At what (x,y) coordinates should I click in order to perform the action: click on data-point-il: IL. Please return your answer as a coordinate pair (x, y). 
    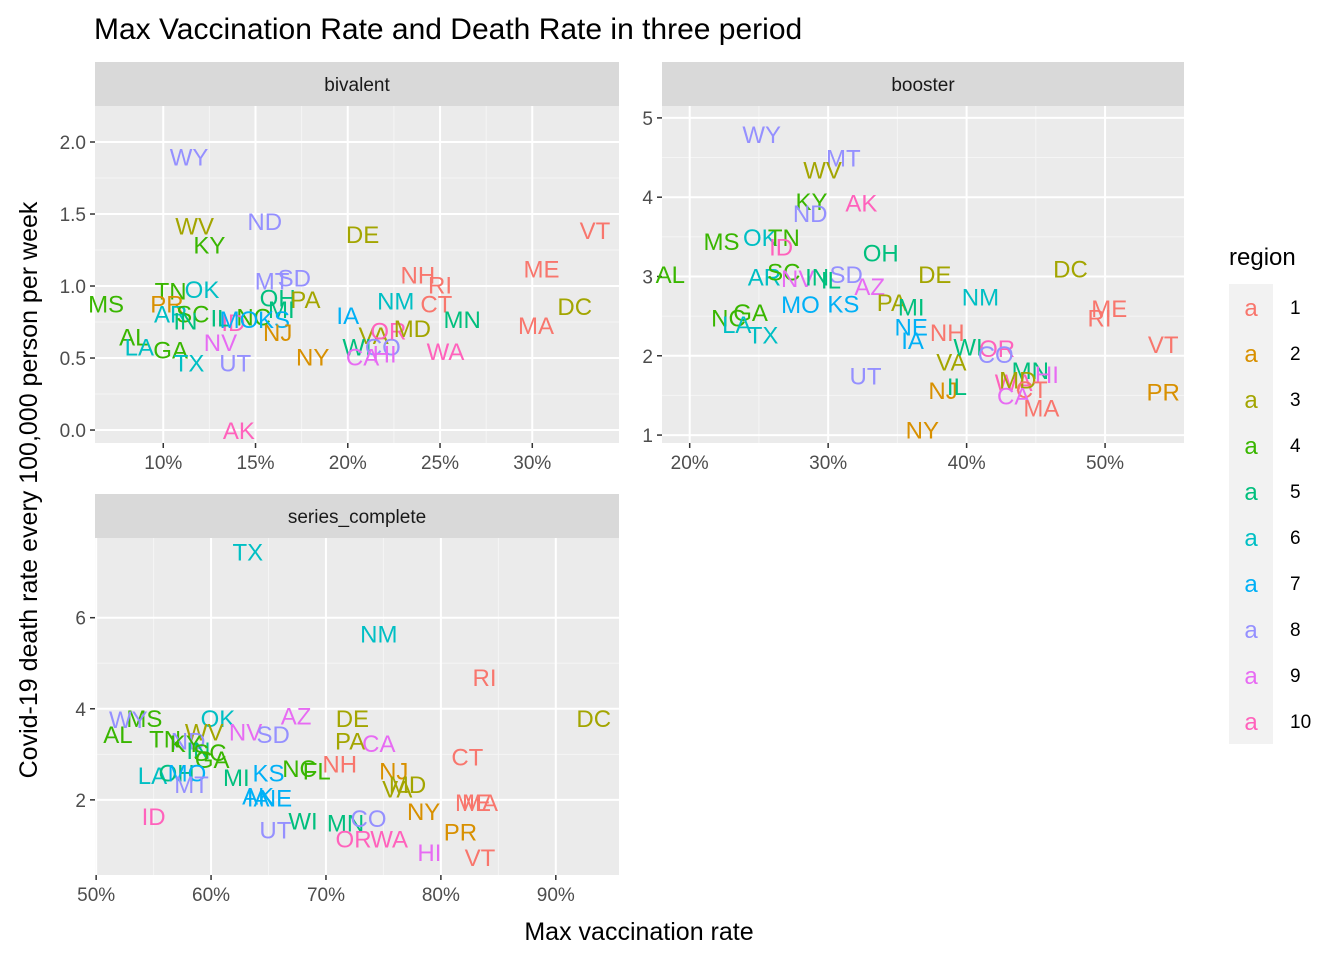
    Looking at the image, I should click on (220, 319).